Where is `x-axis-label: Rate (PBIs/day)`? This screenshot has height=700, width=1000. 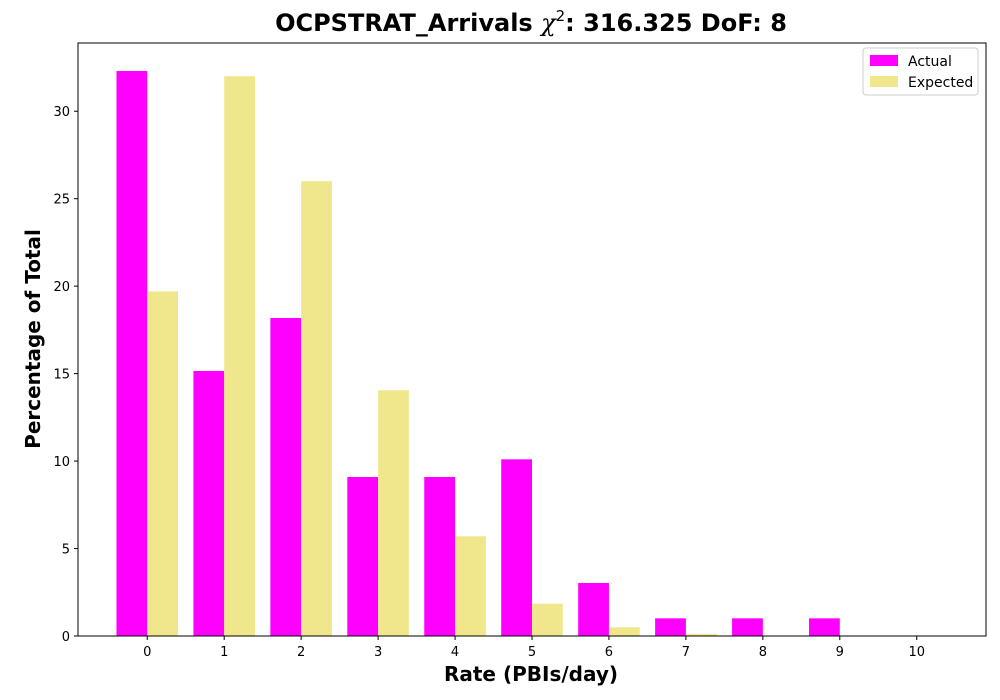
x-axis-label: Rate (PBIs/day) is located at coordinates (531, 674).